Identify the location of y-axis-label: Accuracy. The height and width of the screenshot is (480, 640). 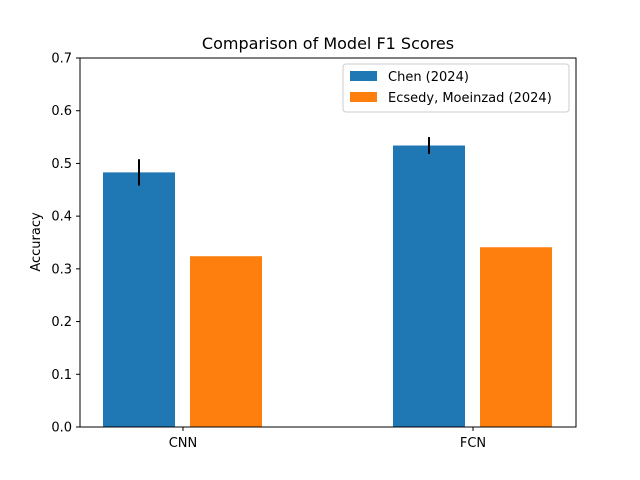
(36, 242).